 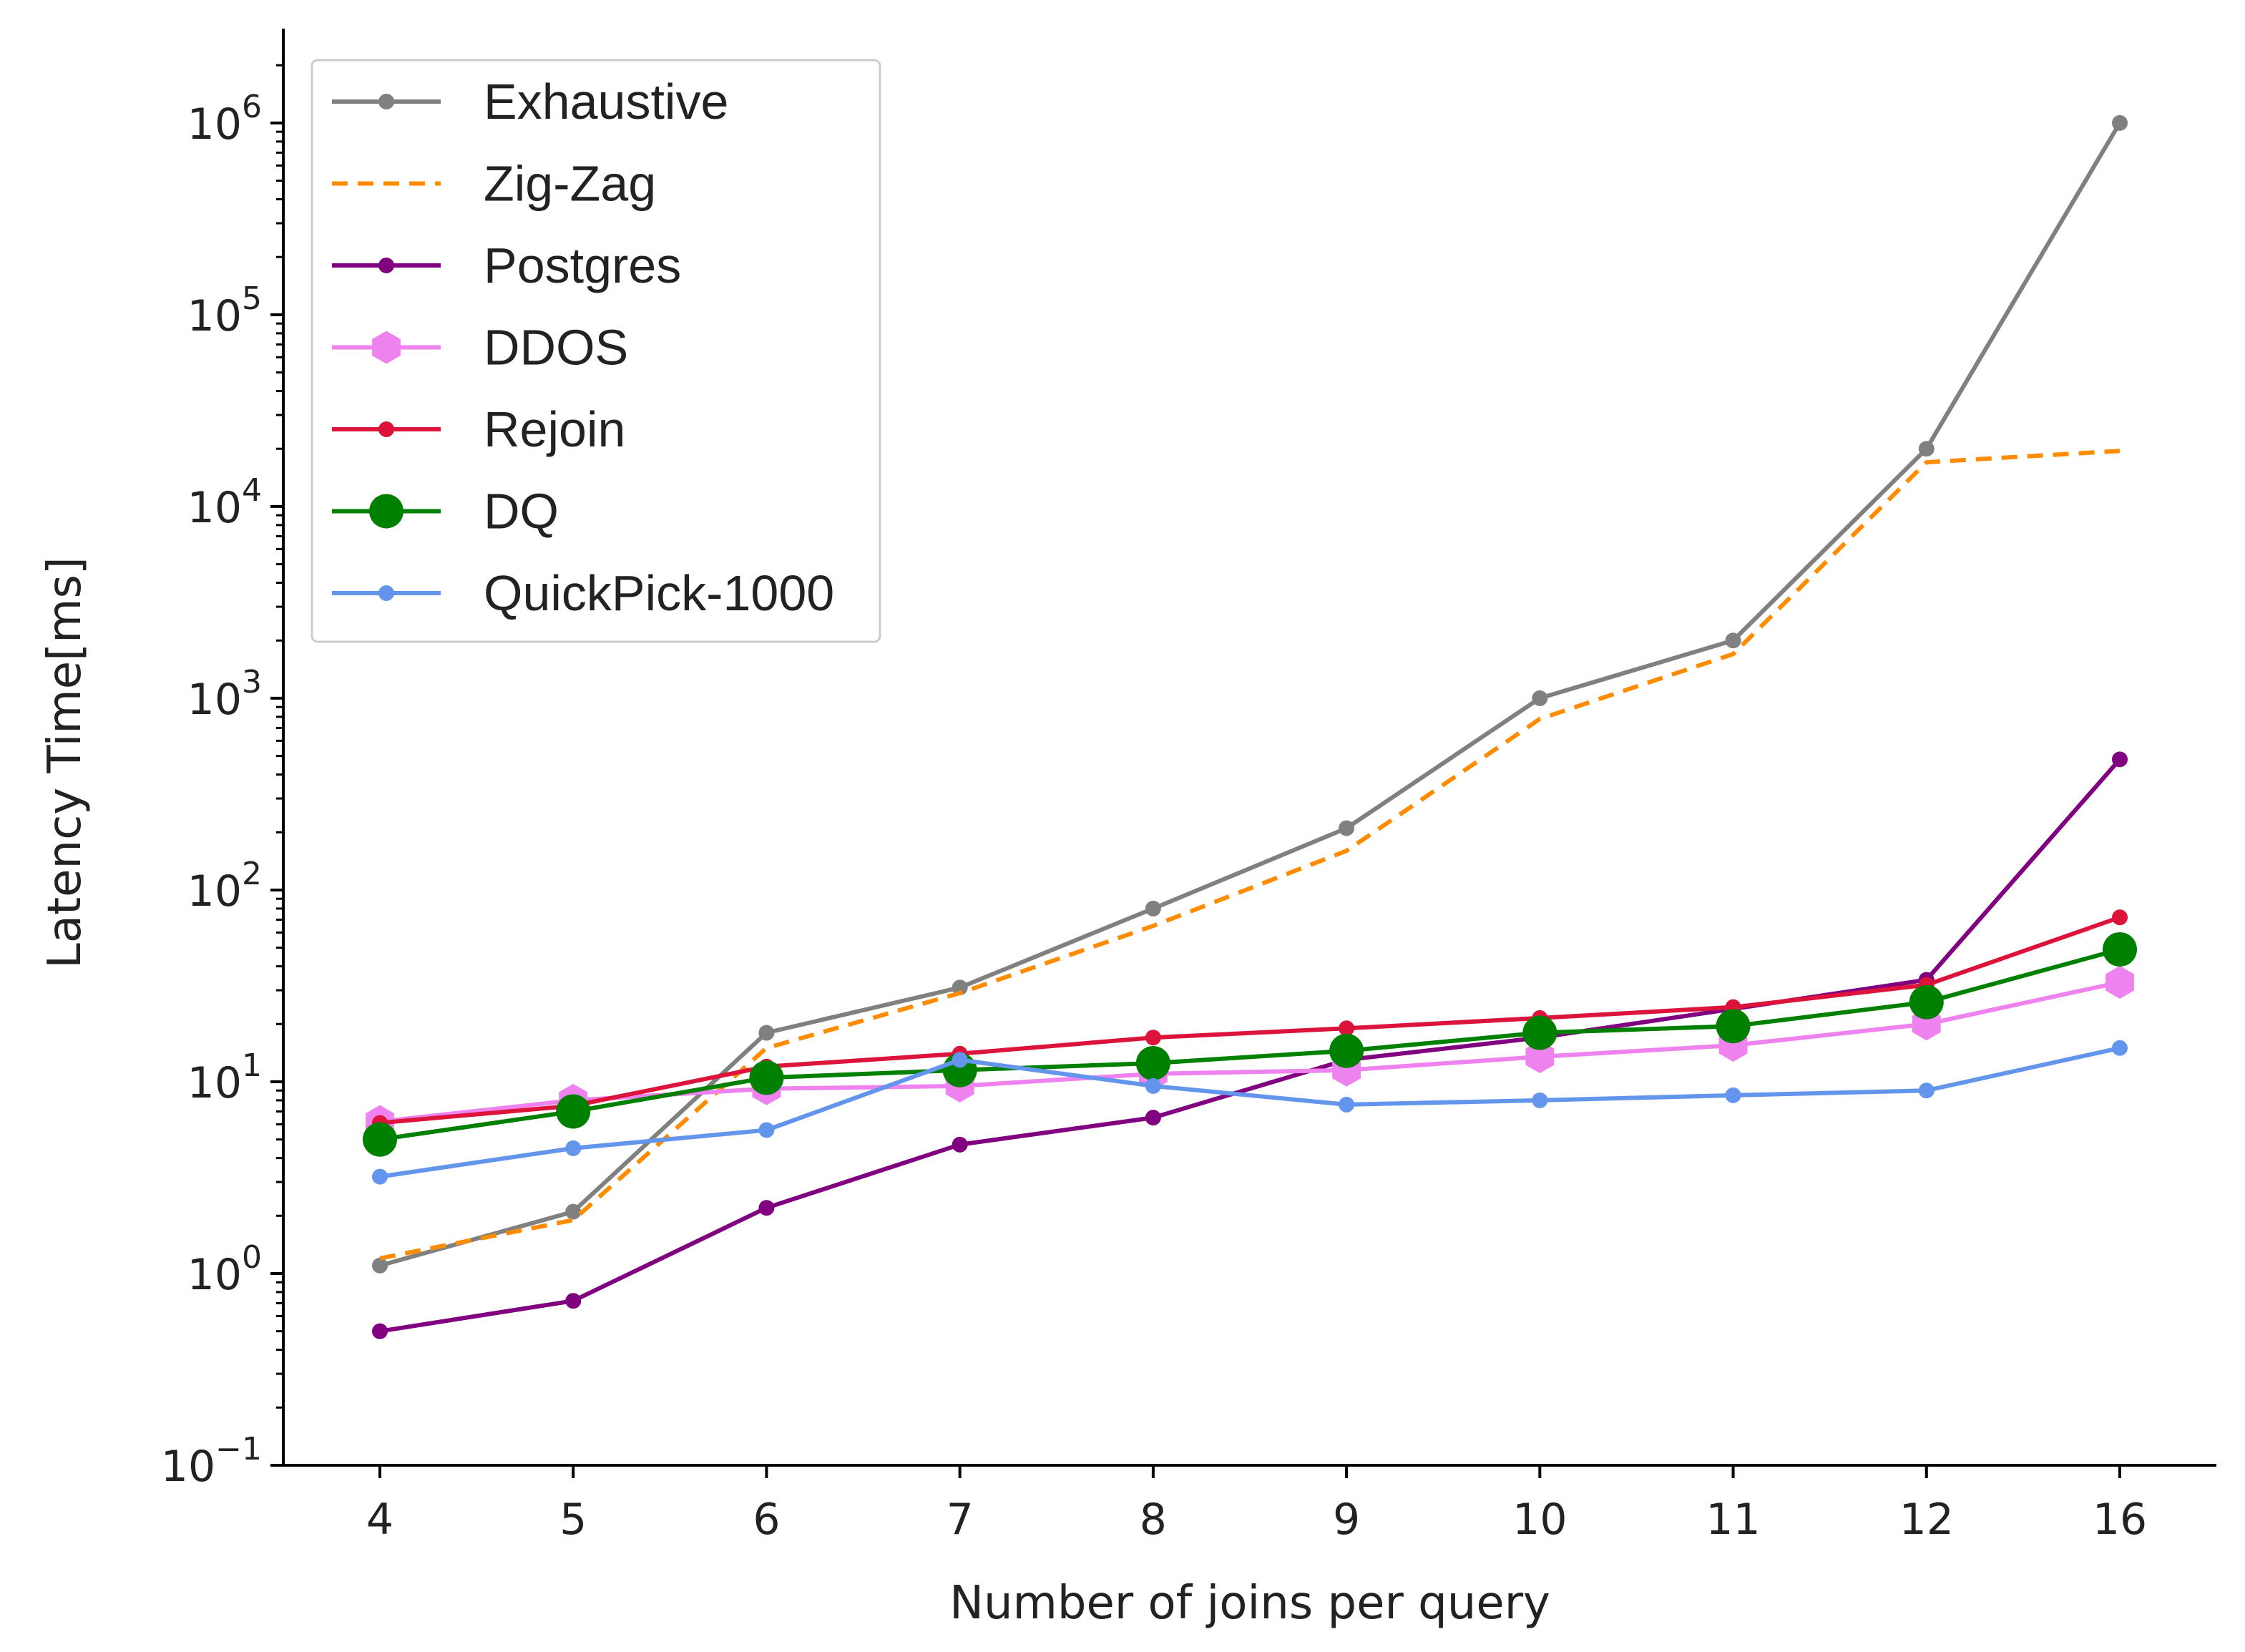 What do you see at coordinates (1249, 1603) in the screenshot?
I see `x-axis-title: Number of joins per query` at bounding box center [1249, 1603].